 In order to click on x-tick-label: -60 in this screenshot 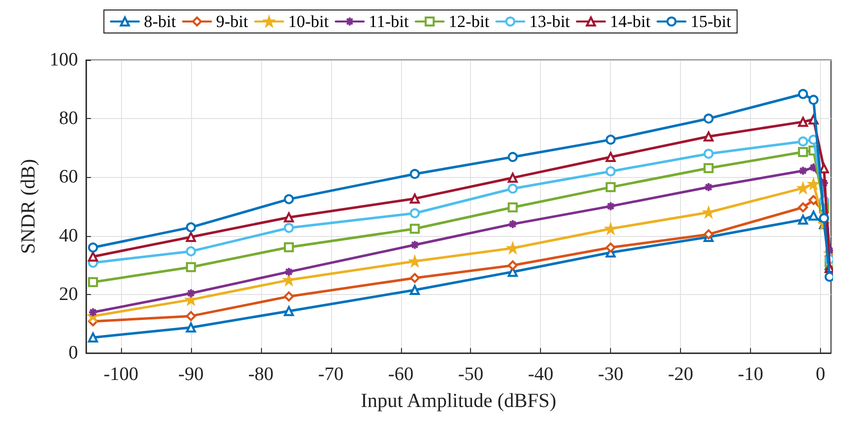, I will do `click(401, 374)`.